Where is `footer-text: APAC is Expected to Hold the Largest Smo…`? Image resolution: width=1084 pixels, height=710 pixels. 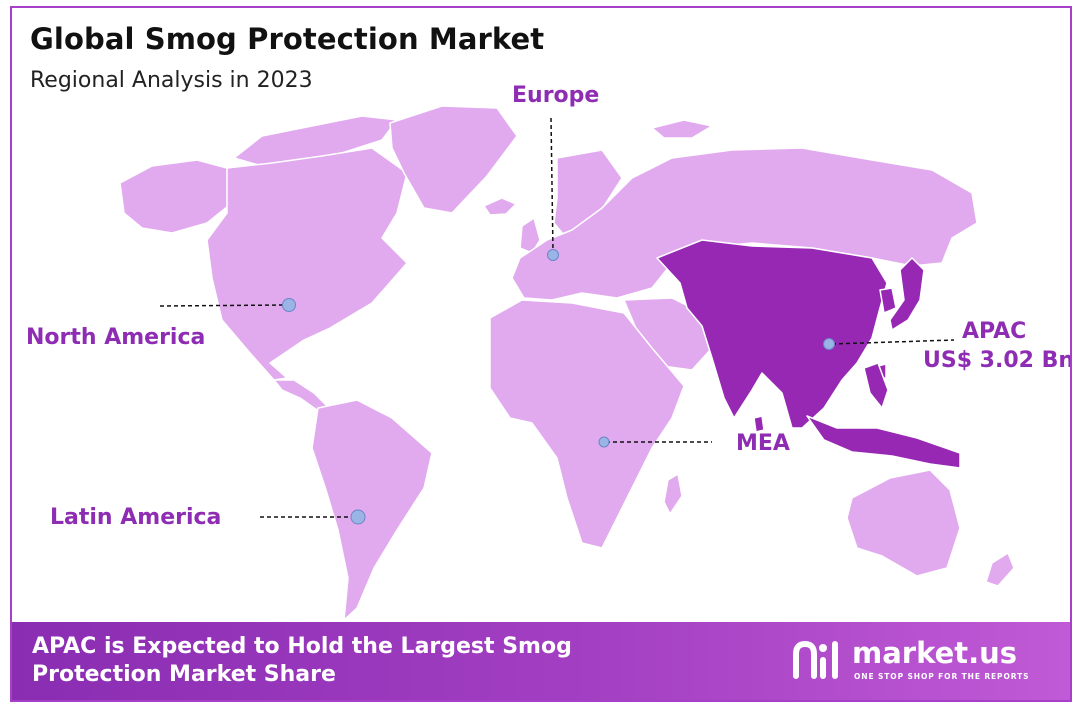
footer-text: APAC is Expected to Hold the Largest Smo… is located at coordinates (302, 661).